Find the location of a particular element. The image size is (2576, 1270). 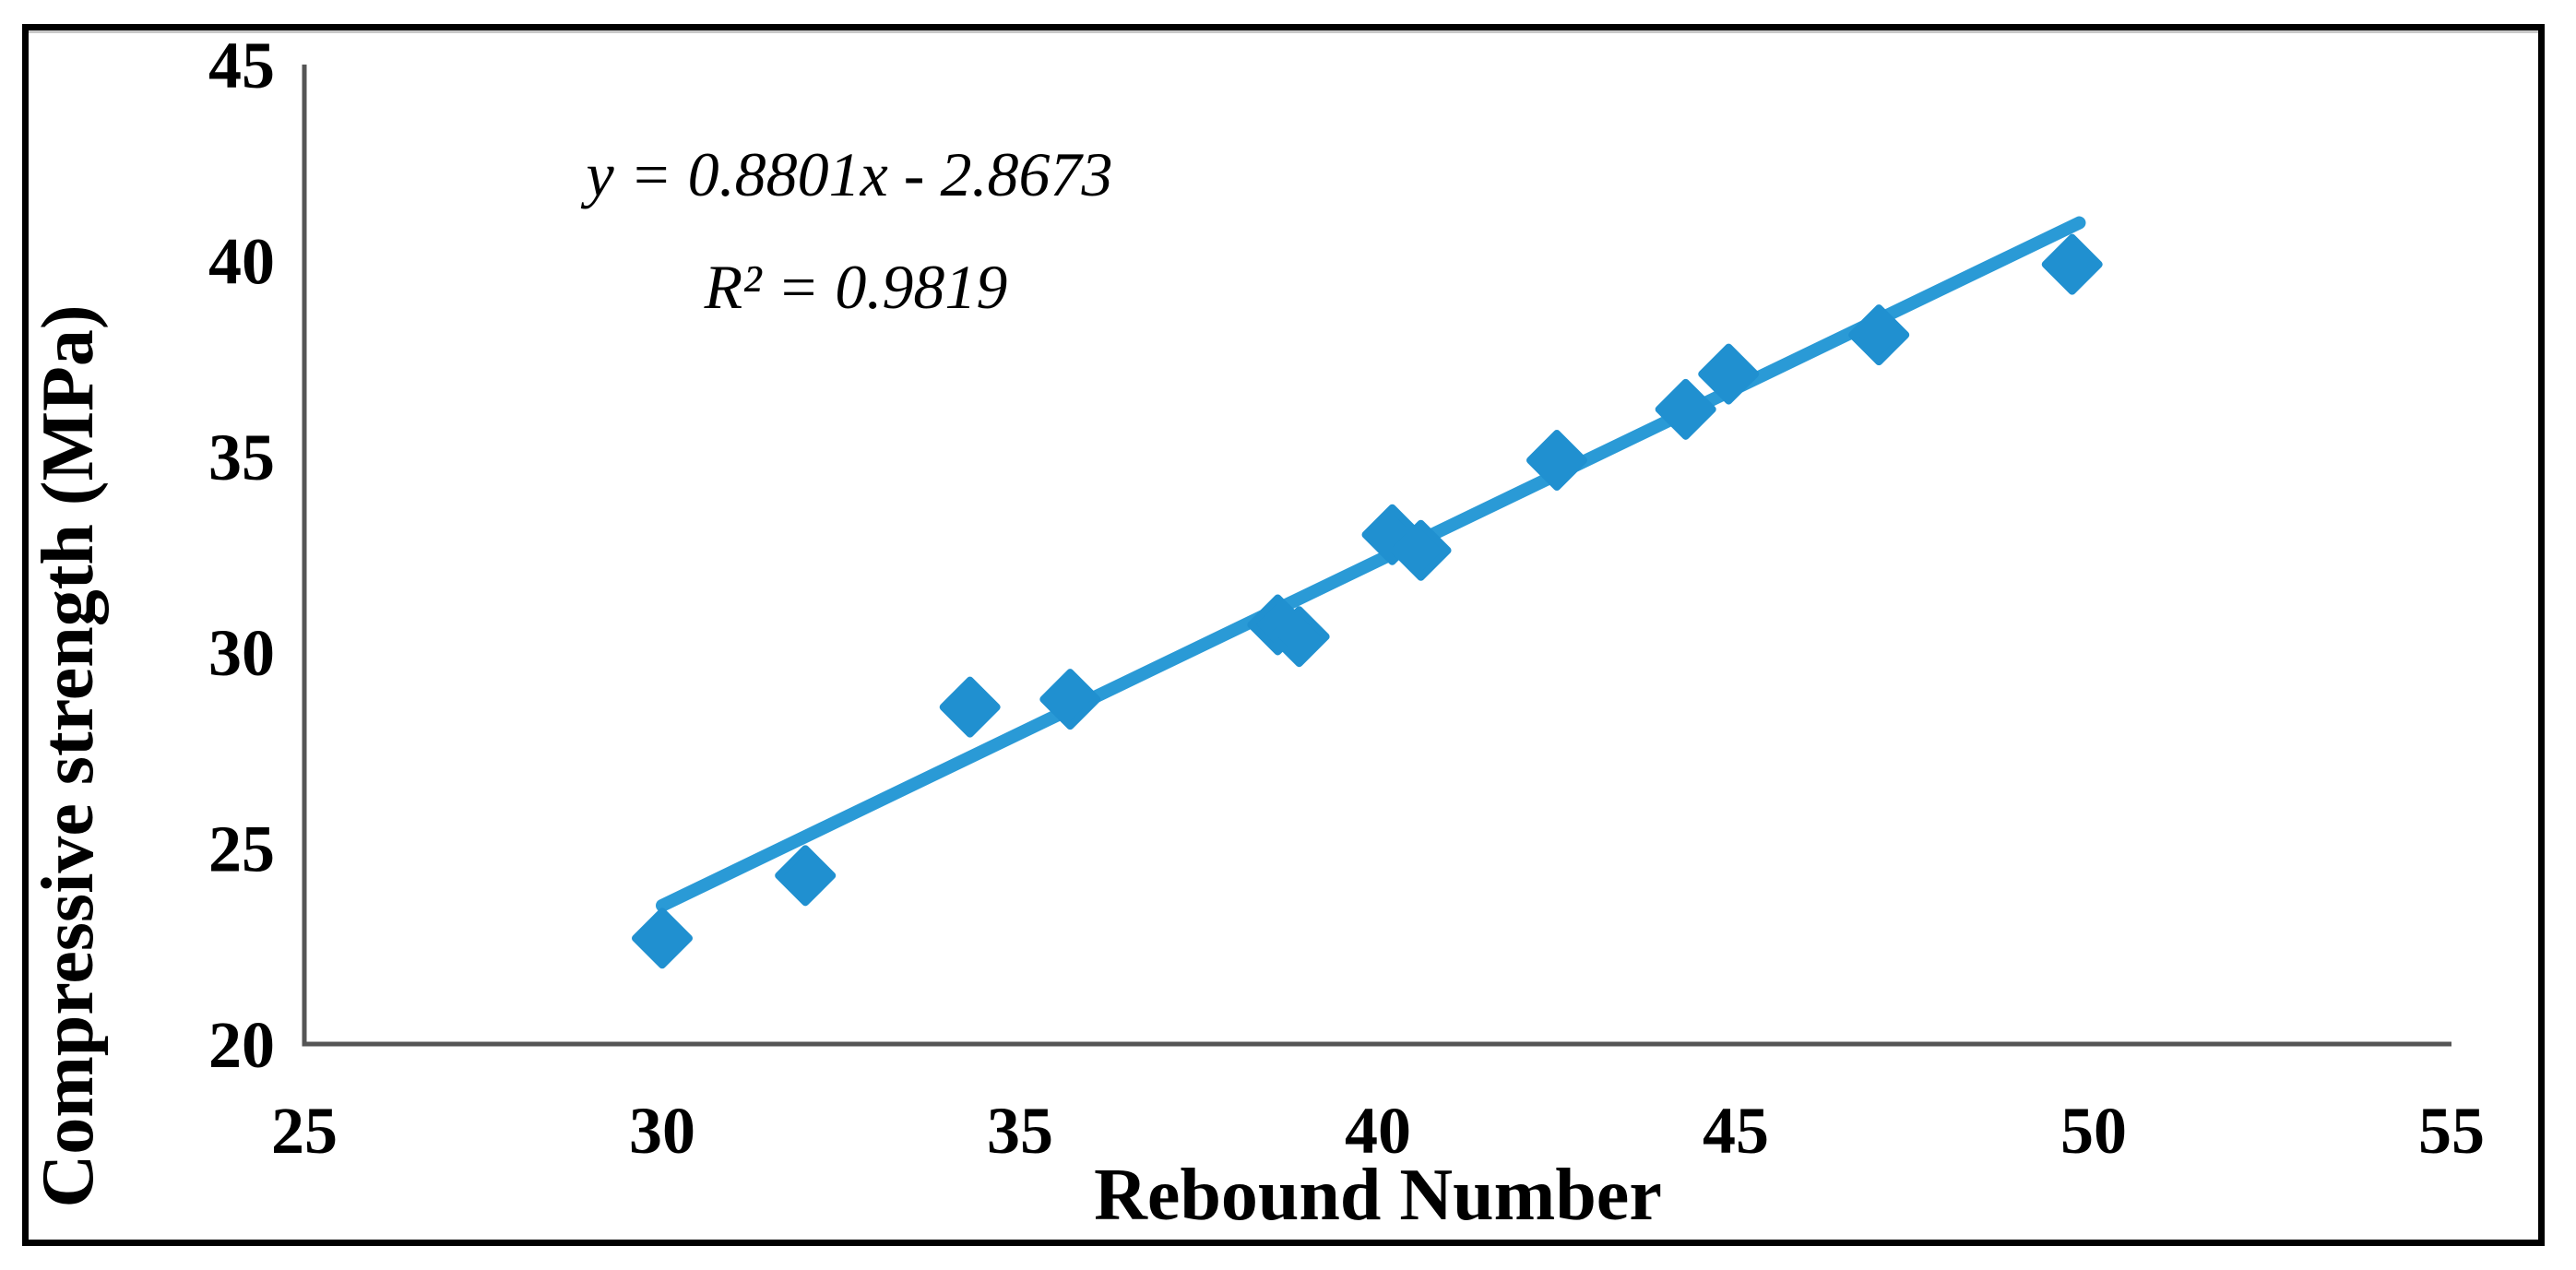

y-tick-label-30: 30 is located at coordinates (241, 653).